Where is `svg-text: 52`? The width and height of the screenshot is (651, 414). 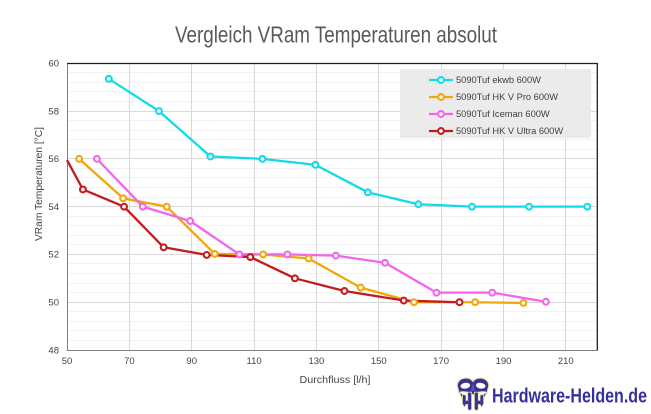 svg-text: 52 is located at coordinates (53, 255).